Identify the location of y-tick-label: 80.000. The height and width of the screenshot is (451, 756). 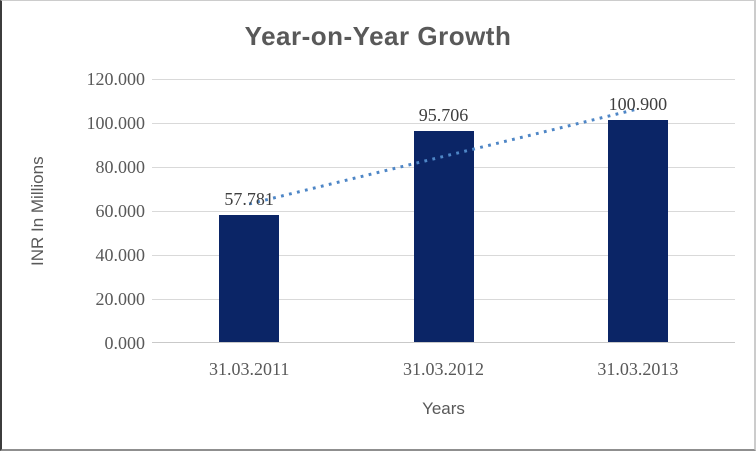
(120, 167).